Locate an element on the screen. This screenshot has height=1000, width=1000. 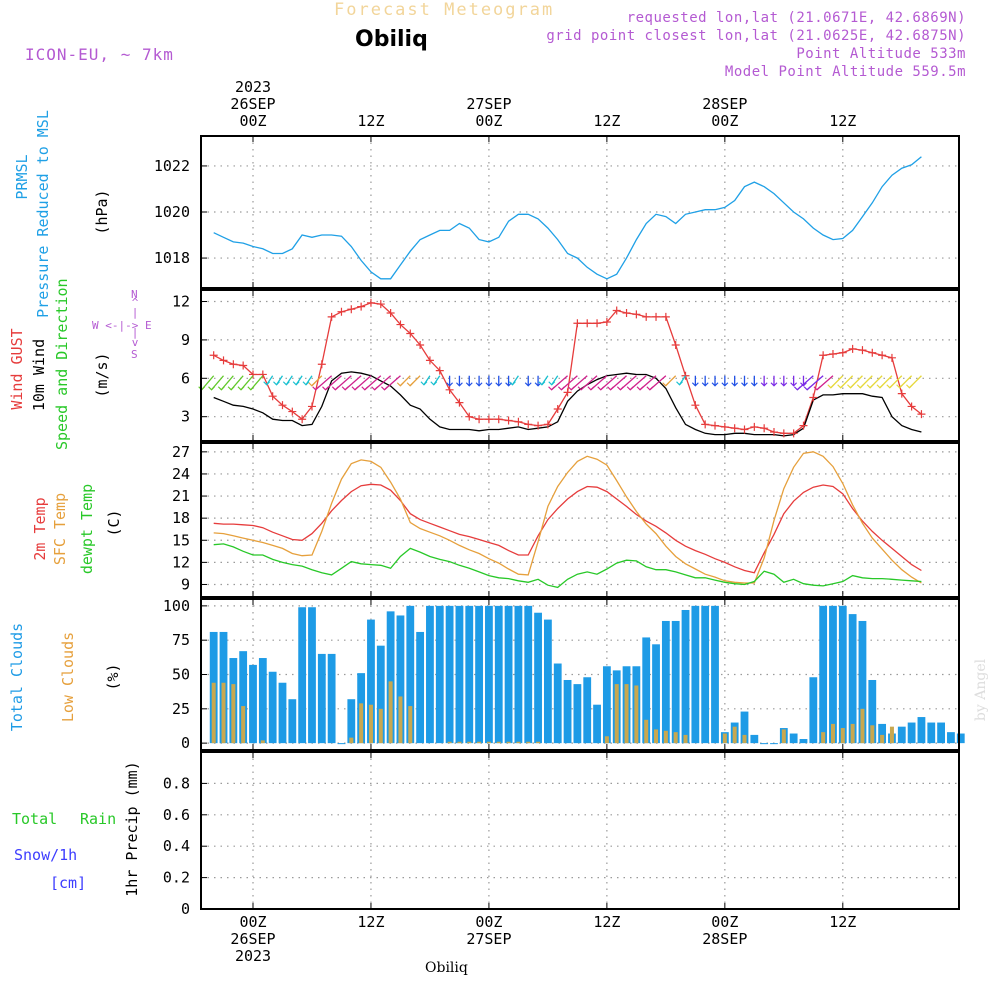
y-tick-label: 50 is located at coordinates (181, 675).